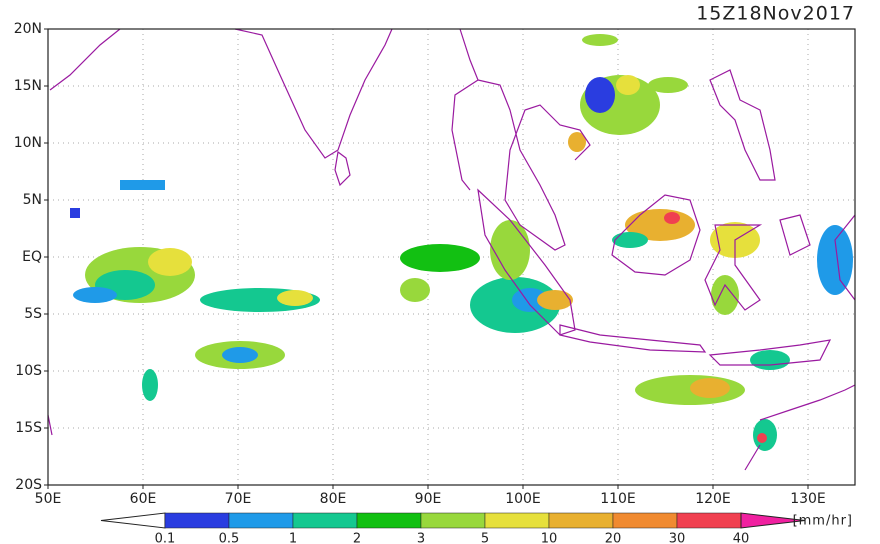 The width and height of the screenshot is (880, 544). I want to click on y-tick-label: EQ, so click(32, 257).